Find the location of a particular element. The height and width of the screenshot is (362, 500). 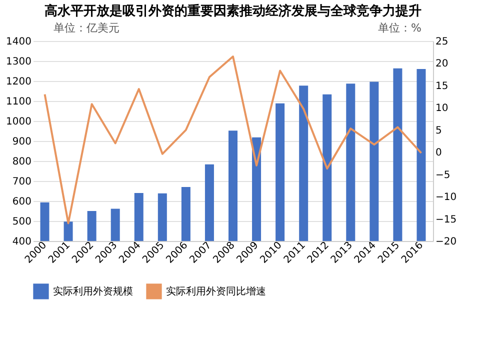

y2-tick-label: 20 is located at coordinates (442, 64).